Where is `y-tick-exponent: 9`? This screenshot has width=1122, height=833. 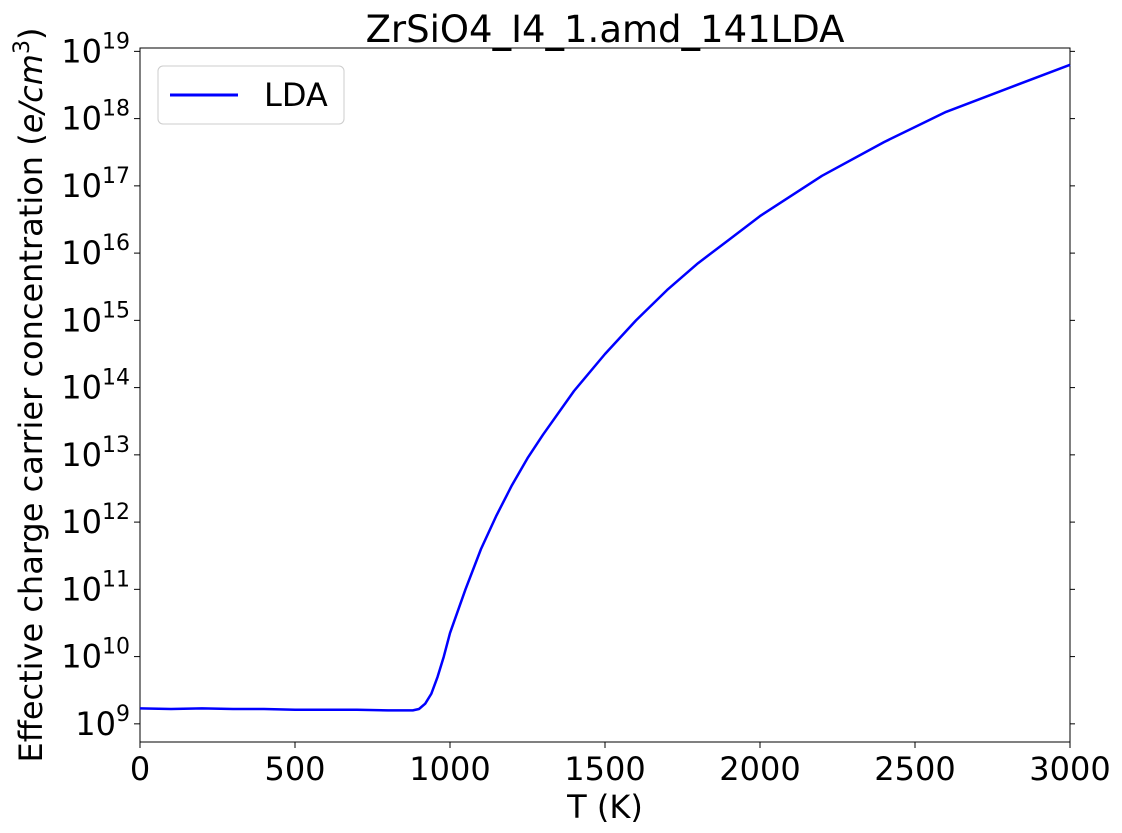 y-tick-exponent: 9 is located at coordinates (123, 714).